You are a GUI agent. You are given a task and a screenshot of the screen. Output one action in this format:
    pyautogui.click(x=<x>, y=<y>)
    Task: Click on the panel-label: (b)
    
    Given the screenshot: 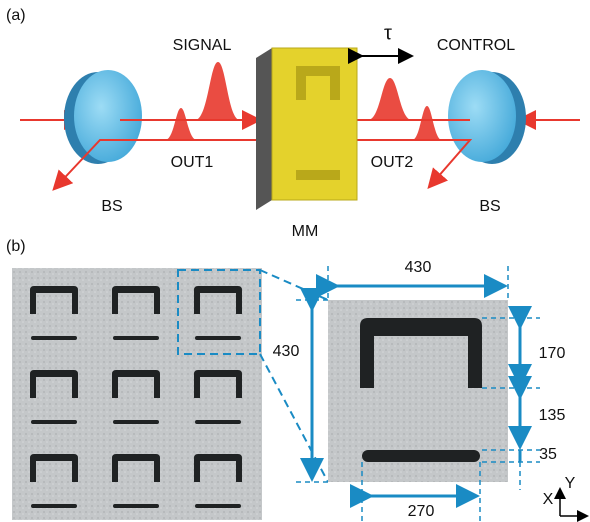 What is the action you would take?
    pyautogui.click(x=16, y=246)
    